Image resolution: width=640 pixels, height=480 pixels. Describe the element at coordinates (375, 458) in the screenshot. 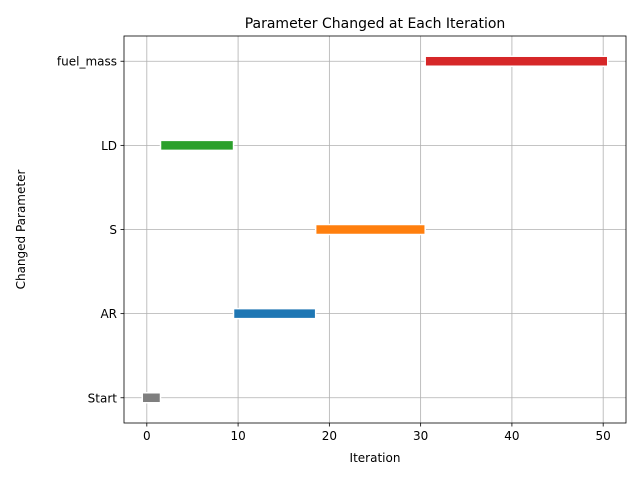

I see `x-axis-label: Iteration` at that location.